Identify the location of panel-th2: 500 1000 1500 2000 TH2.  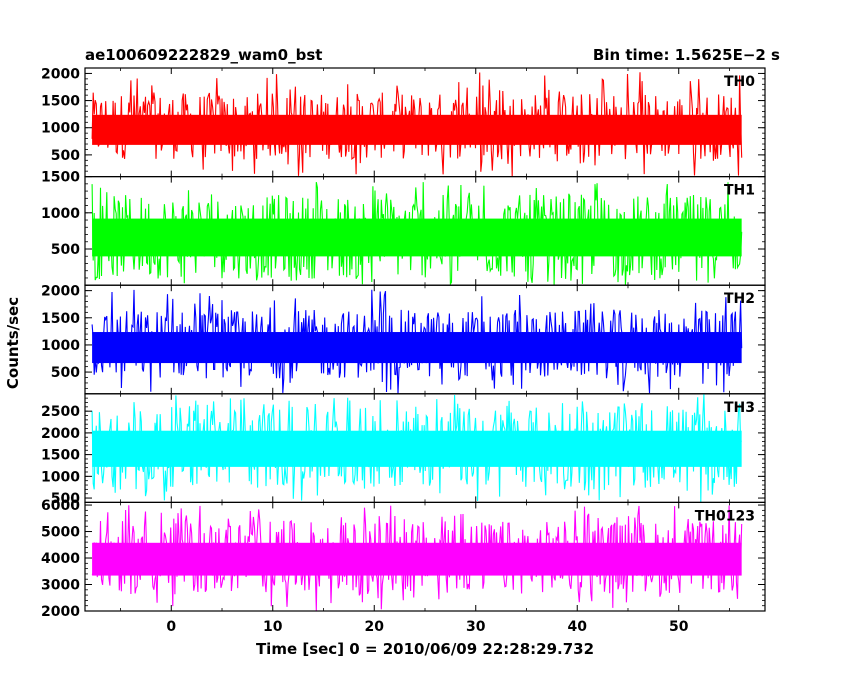
(403, 339).